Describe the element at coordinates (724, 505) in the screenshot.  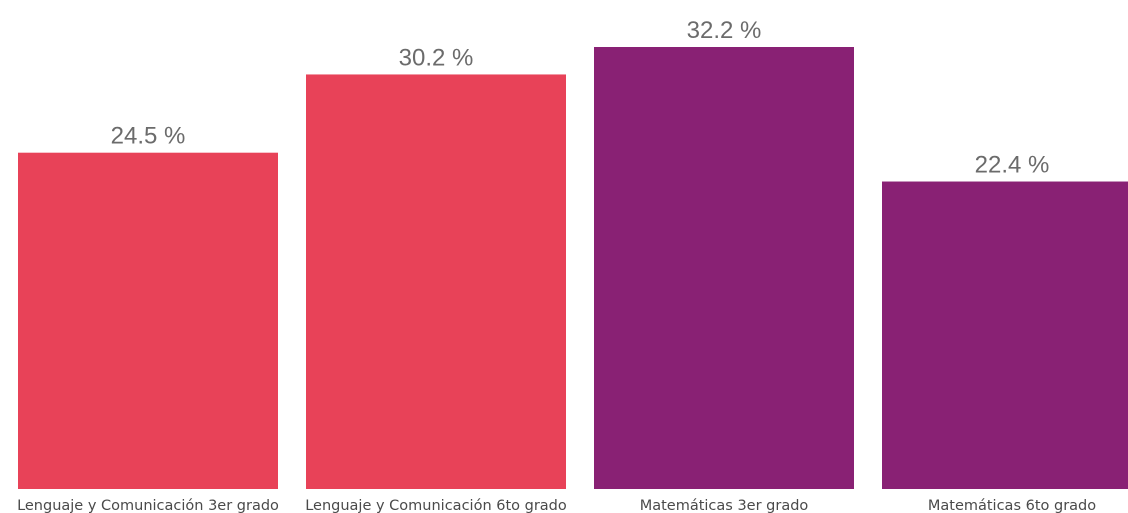
I see `category-label-3: Matemáticas 3er grado` at that location.